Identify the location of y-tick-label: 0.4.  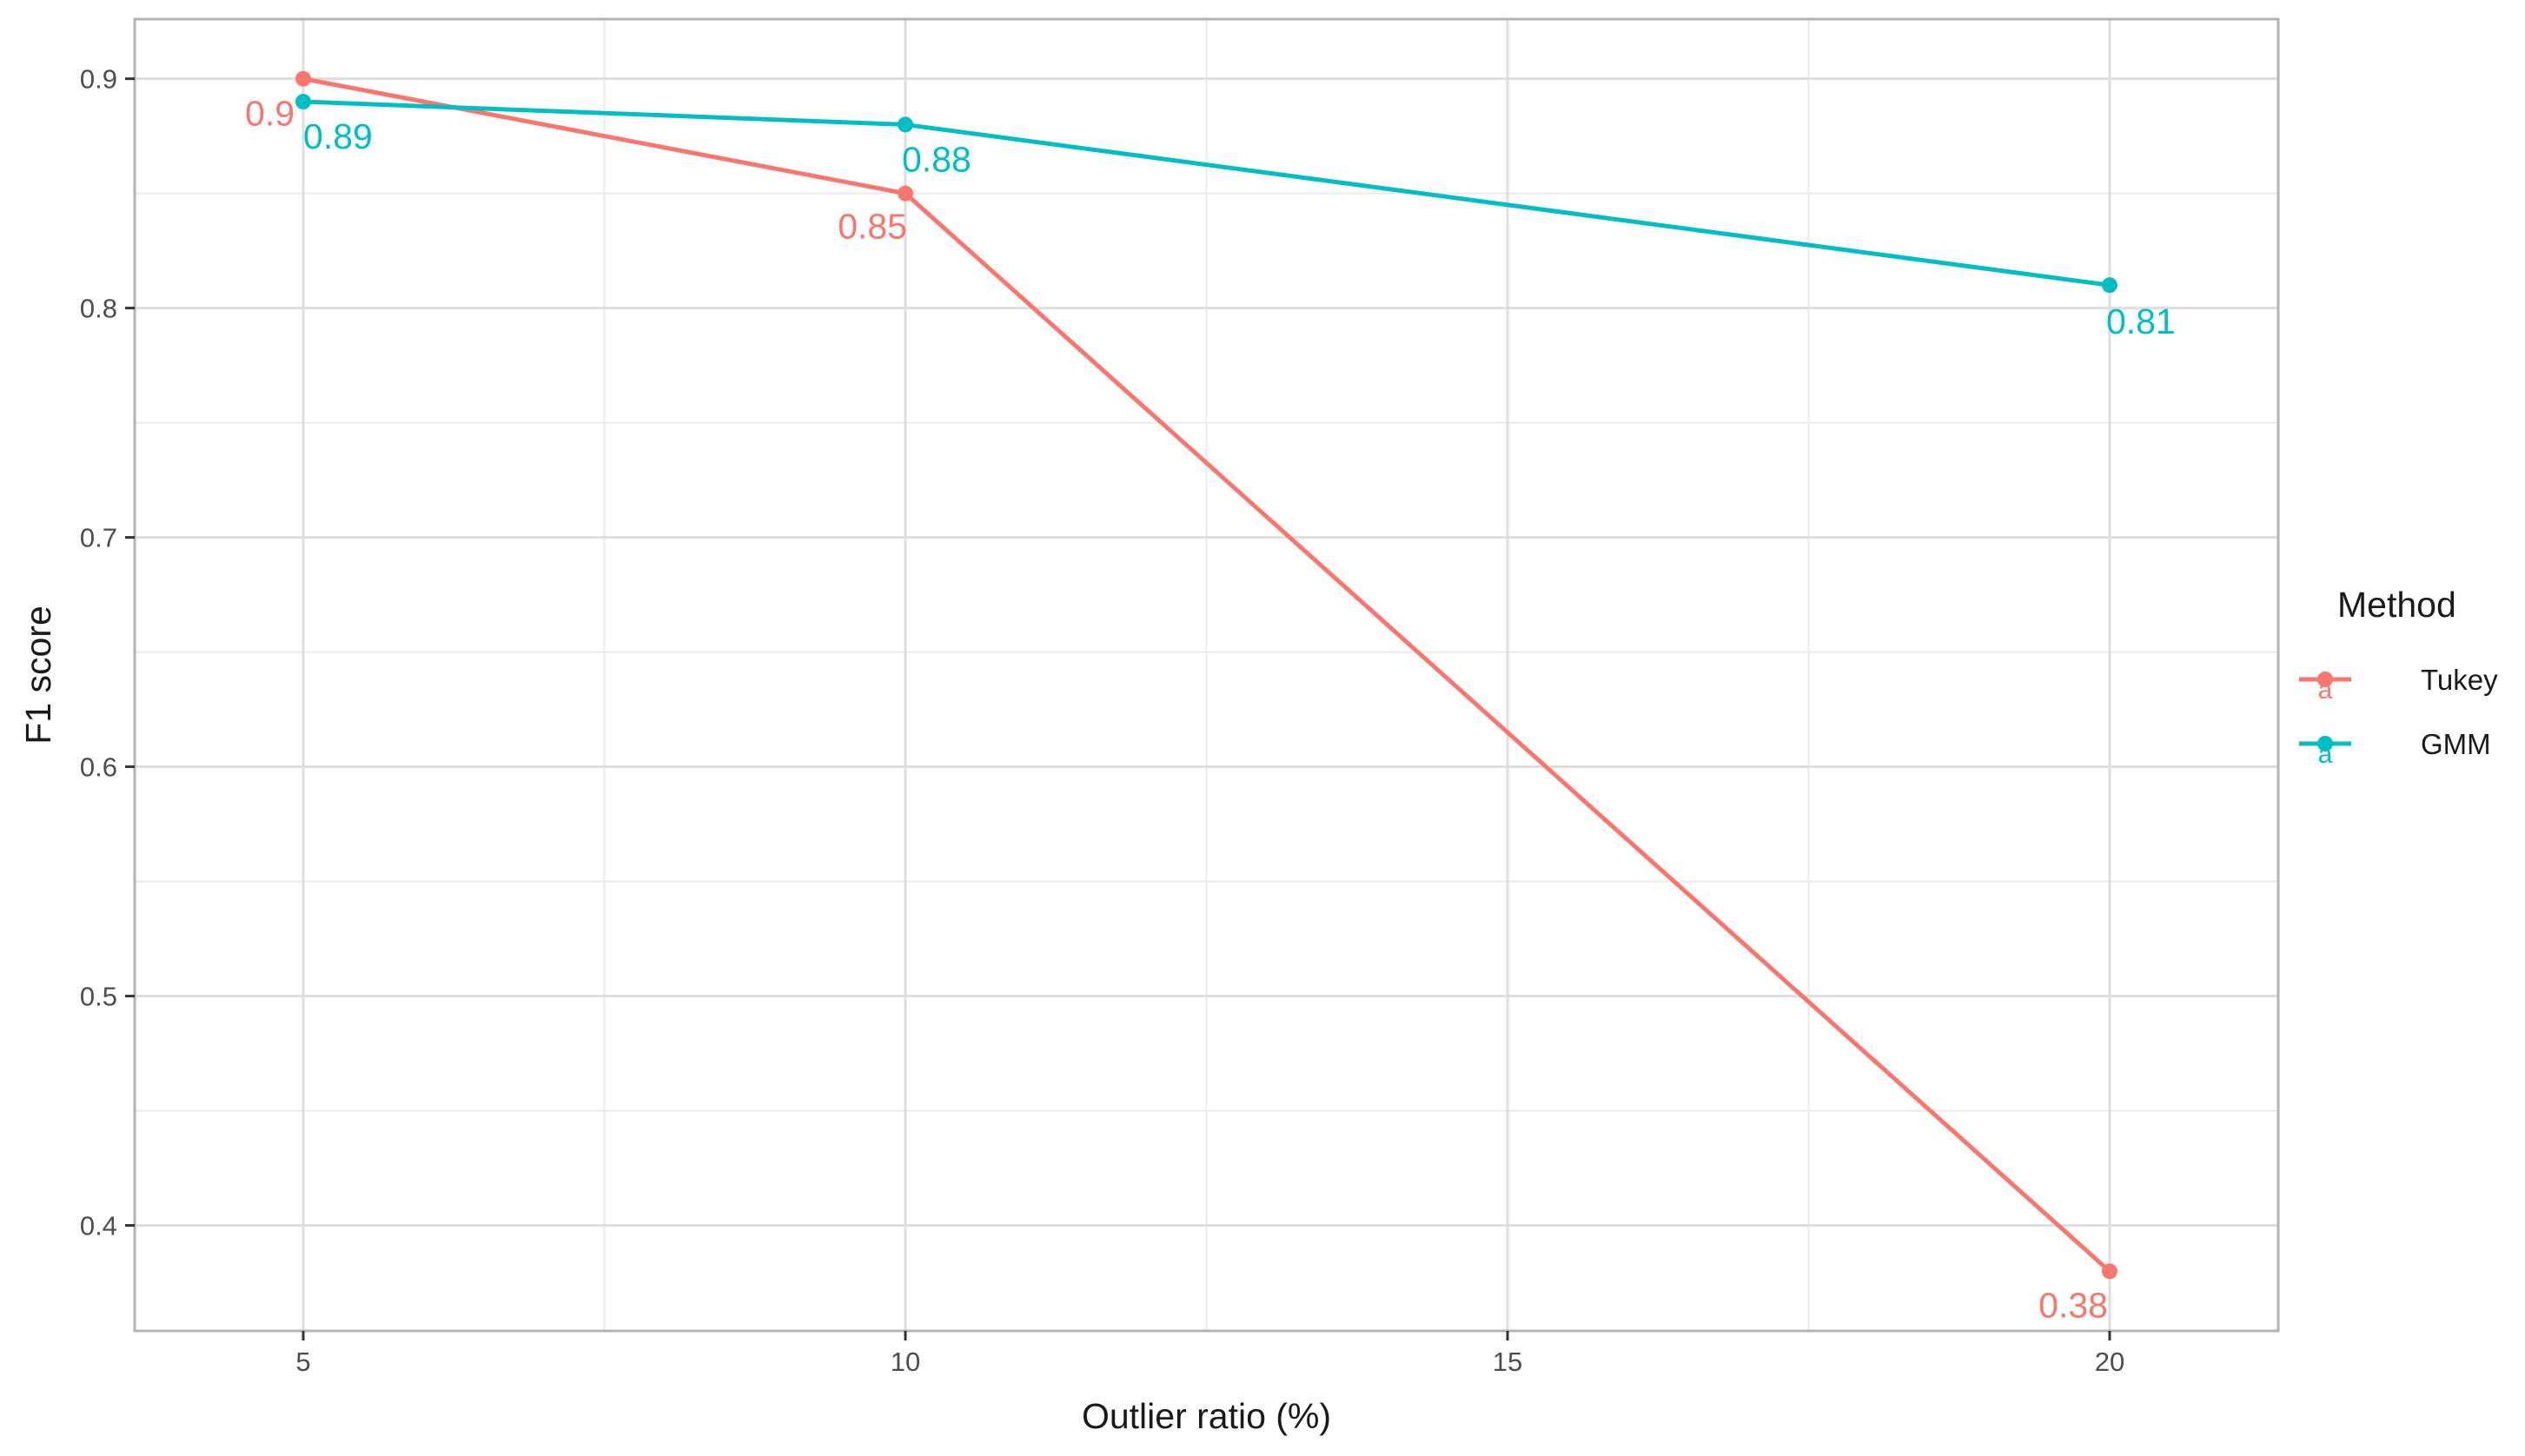
(98, 1226).